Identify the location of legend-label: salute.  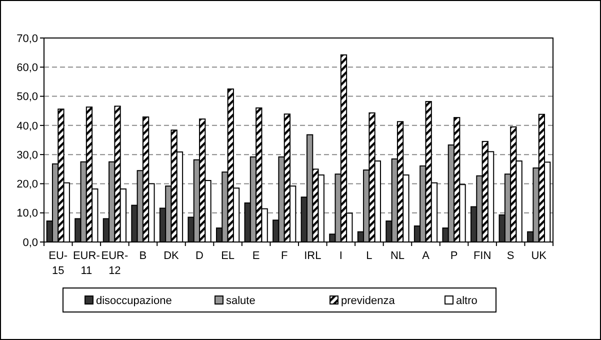
(241, 300).